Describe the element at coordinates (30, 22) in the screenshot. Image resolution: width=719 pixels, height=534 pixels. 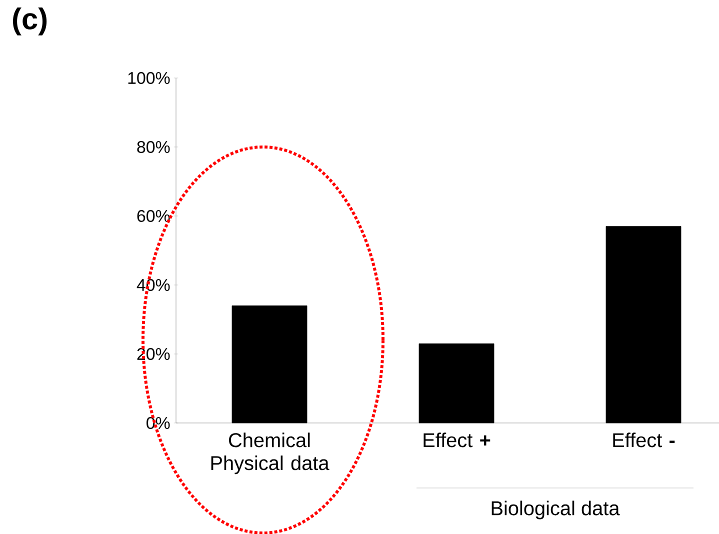
I see `chart-title: (c)` at that location.